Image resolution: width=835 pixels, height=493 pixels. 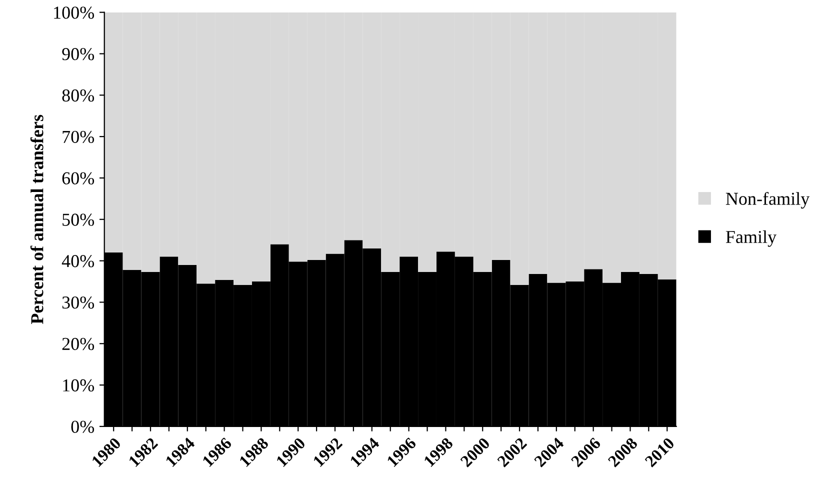 What do you see at coordinates (78, 385) in the screenshot?
I see `y-tick-label: 10%` at bounding box center [78, 385].